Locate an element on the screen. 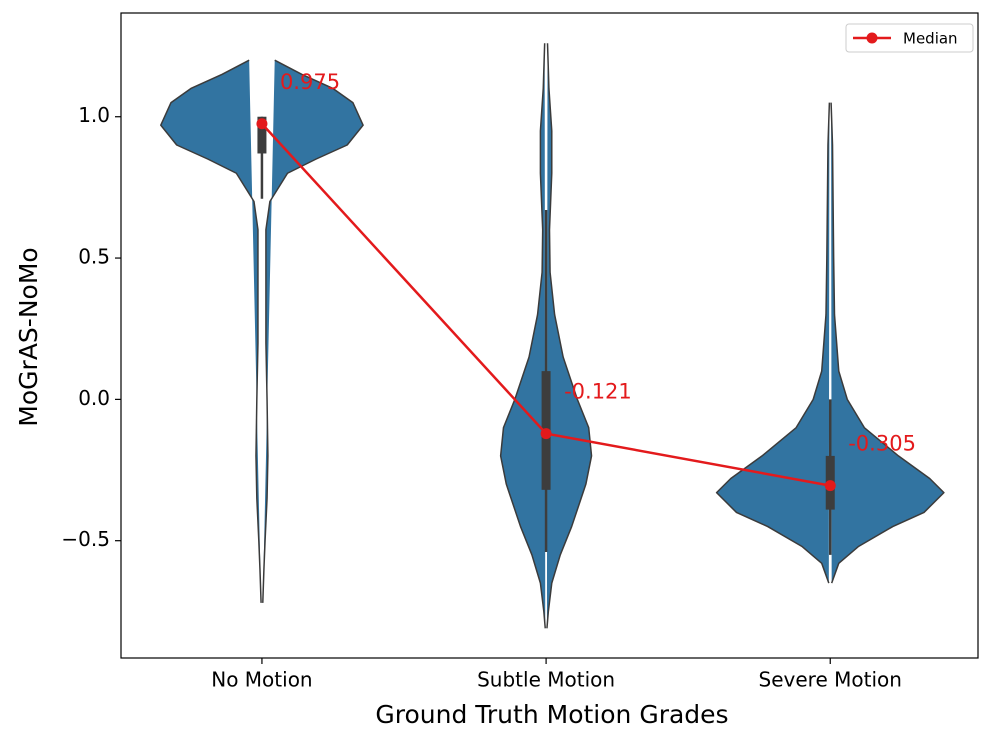 Image resolution: width=995 pixels, height=747 pixels. y-tick-label: 0.5 is located at coordinates (94, 257).